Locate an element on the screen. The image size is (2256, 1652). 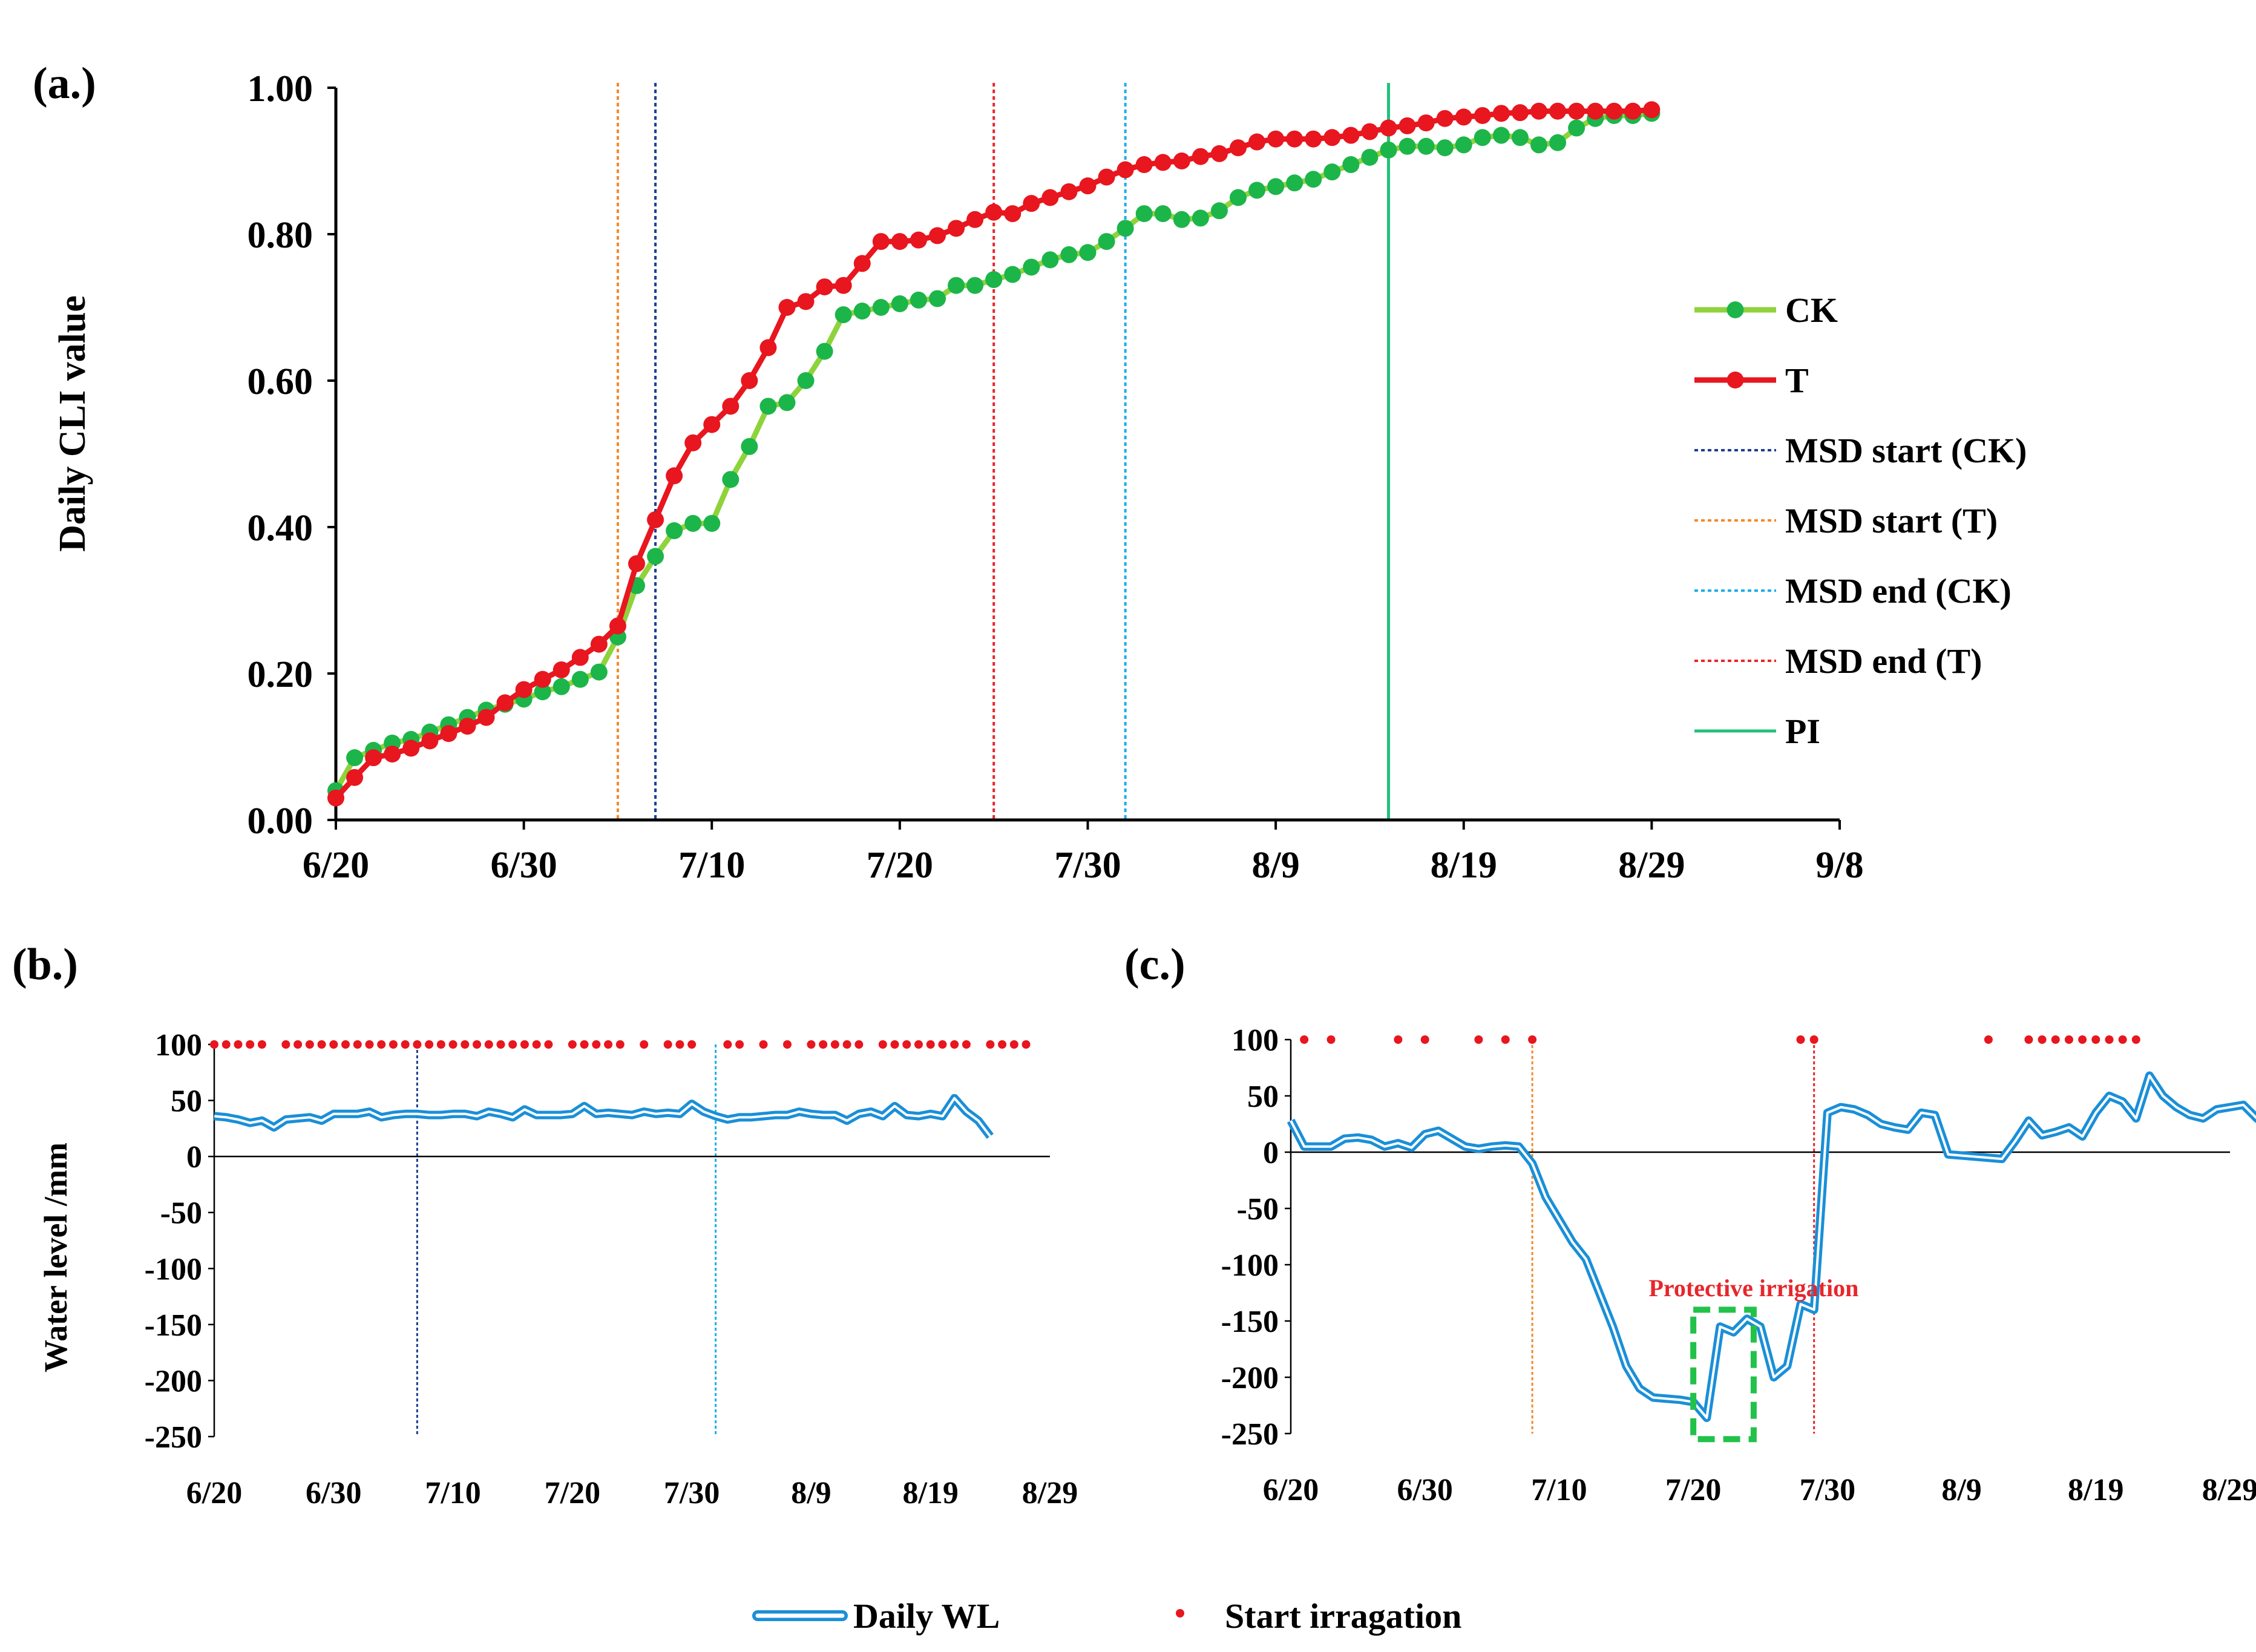
panel-c-x-tick-label: 6/30 is located at coordinates (1424, 1490).